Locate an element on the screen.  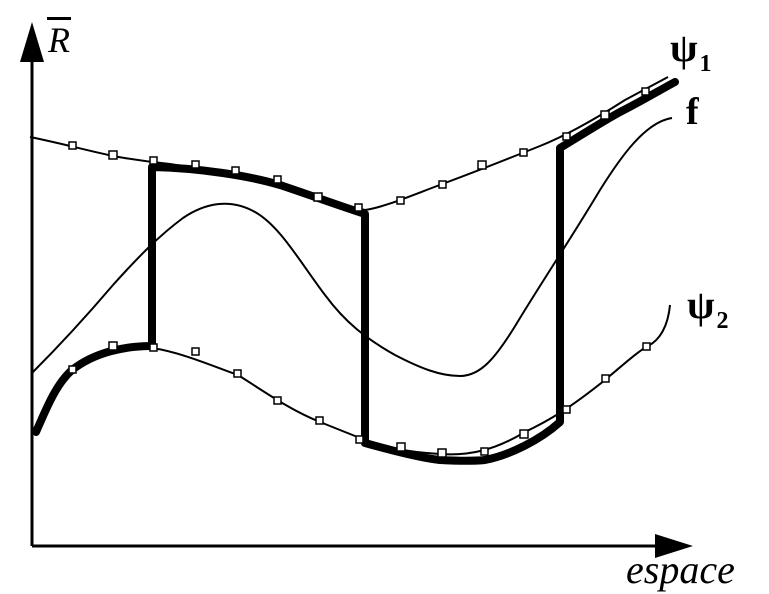
psi2-label: ψ2 is located at coordinates (708, 308).